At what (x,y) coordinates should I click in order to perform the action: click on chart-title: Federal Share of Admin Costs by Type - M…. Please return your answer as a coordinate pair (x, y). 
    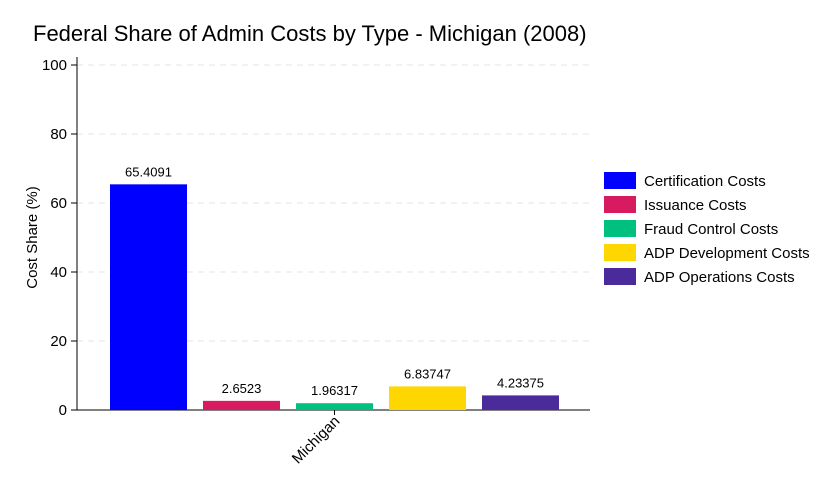
    Looking at the image, I should click on (310, 33).